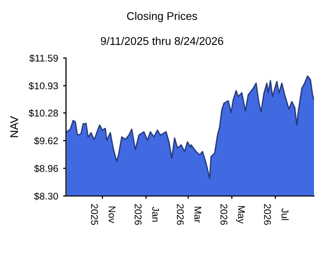 Image resolution: width=324 pixels, height=267 pixels. Describe the element at coordinates (146, 214) in the screenshot. I see `x-tick-label: Jan 2026` at that location.